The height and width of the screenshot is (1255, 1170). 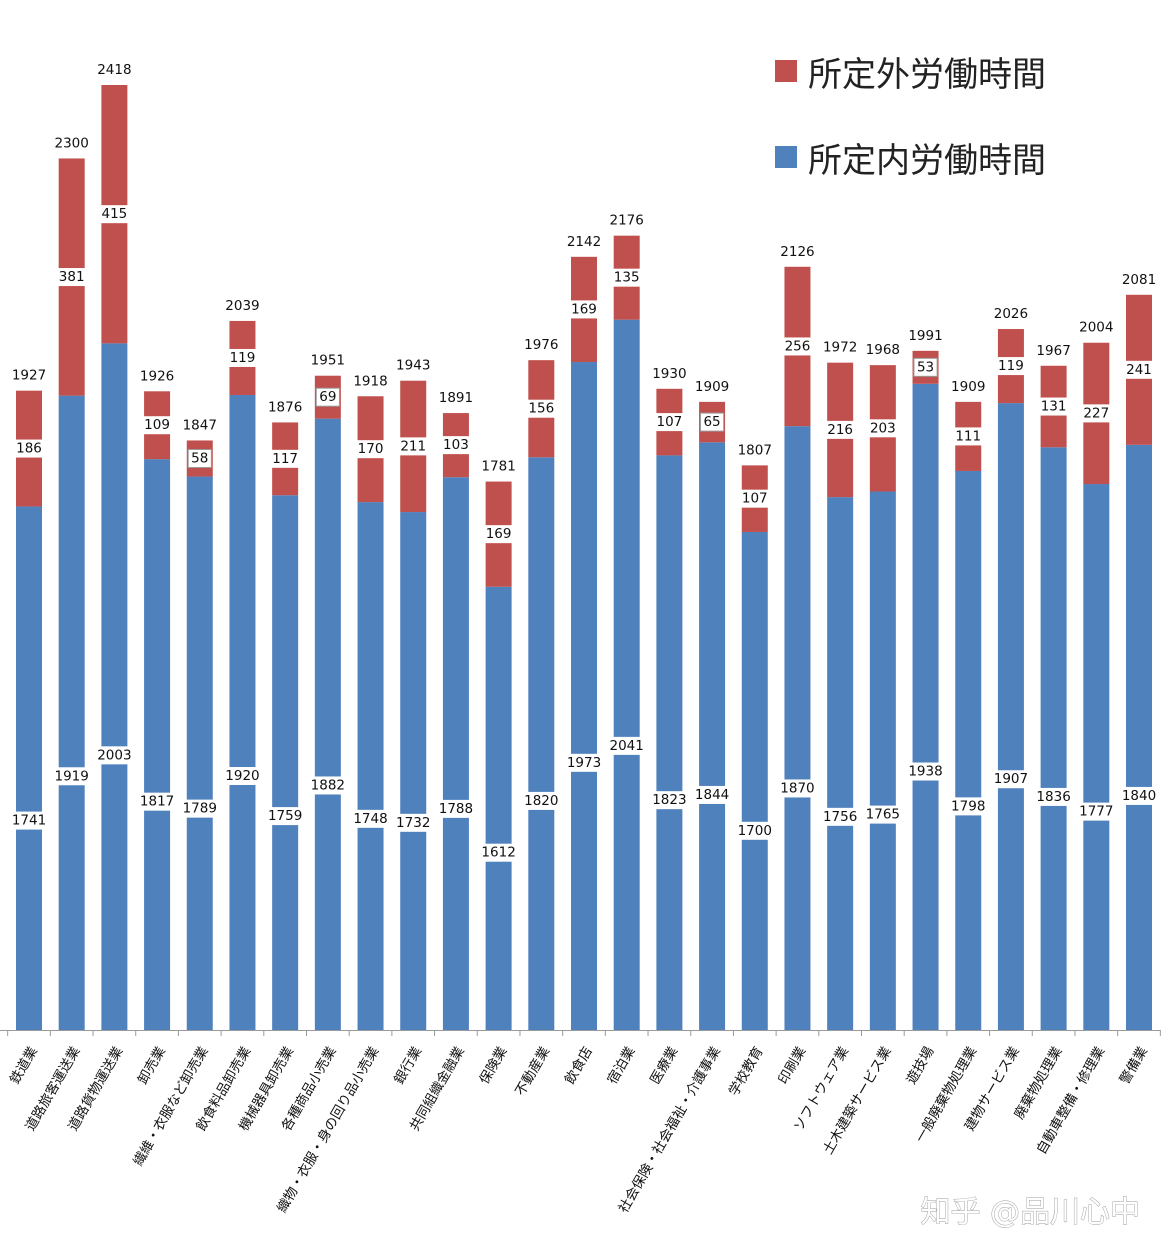 I want to click on category-label: 鉄道業, so click(x=24, y=1066).